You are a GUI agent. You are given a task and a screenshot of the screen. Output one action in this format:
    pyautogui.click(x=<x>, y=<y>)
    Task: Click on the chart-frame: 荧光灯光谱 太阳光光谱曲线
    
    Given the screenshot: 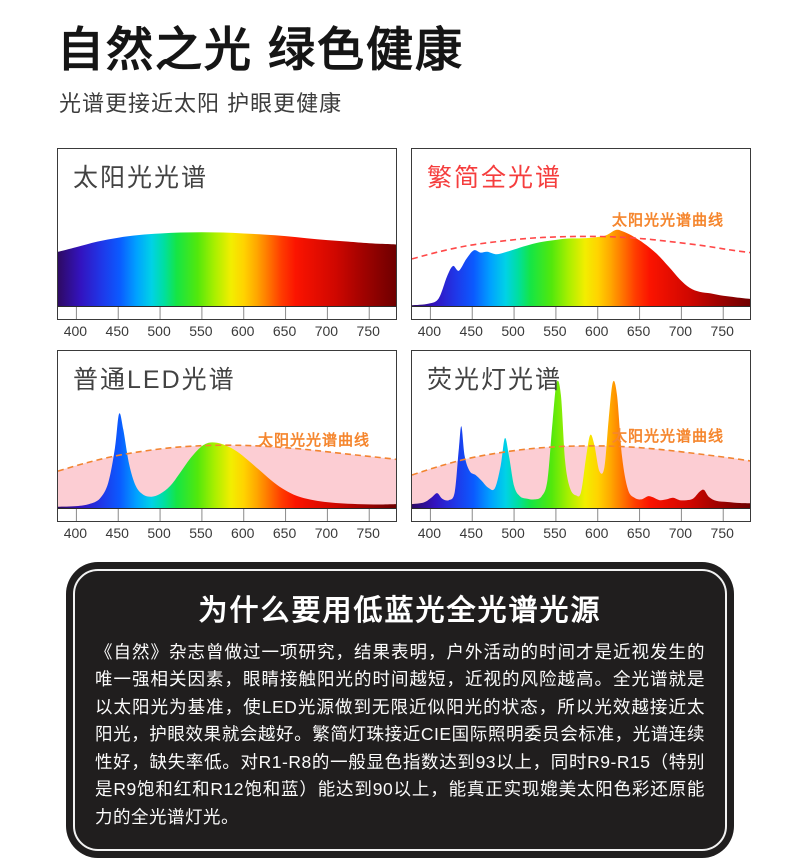 What is the action you would take?
    pyautogui.click(x=581, y=435)
    